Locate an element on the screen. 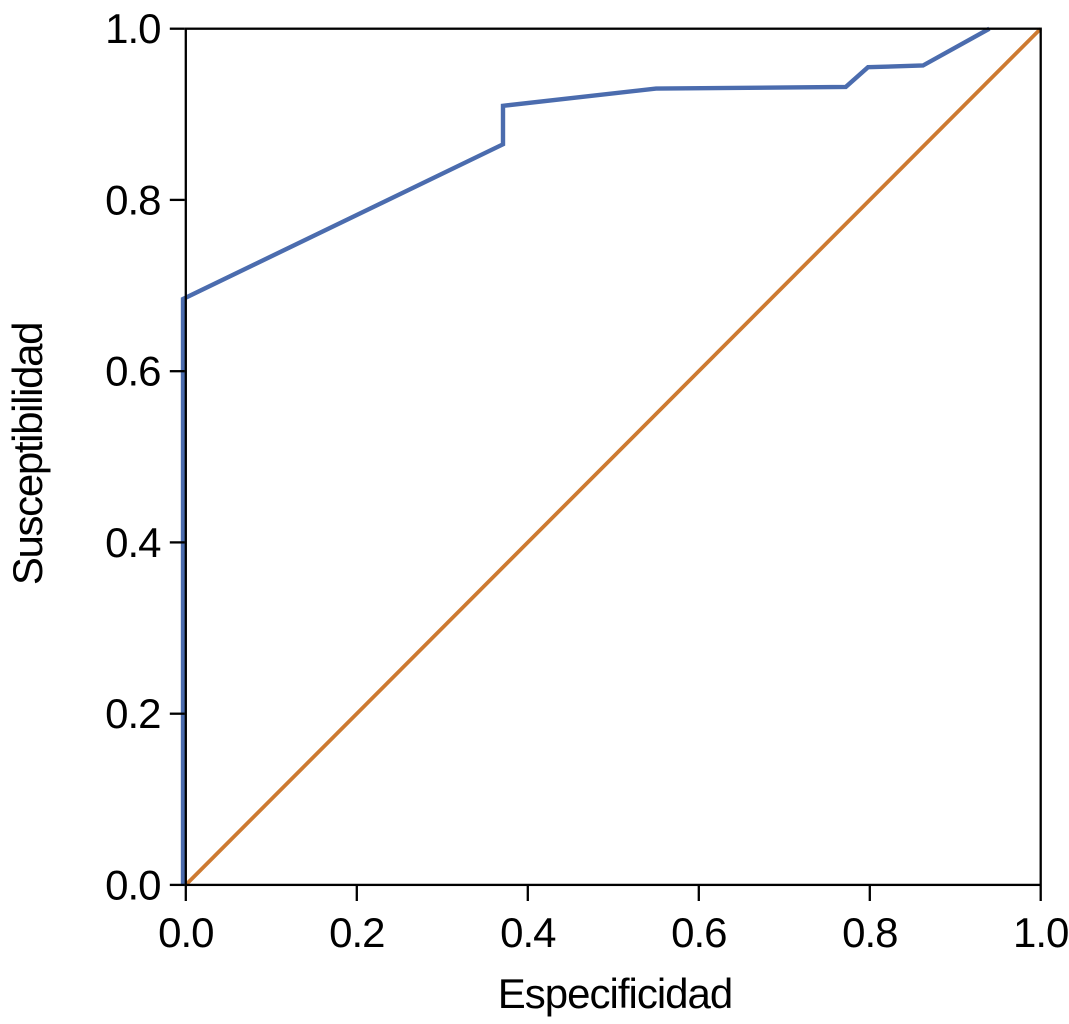  svg-text: Especificidad is located at coordinates (615, 993).